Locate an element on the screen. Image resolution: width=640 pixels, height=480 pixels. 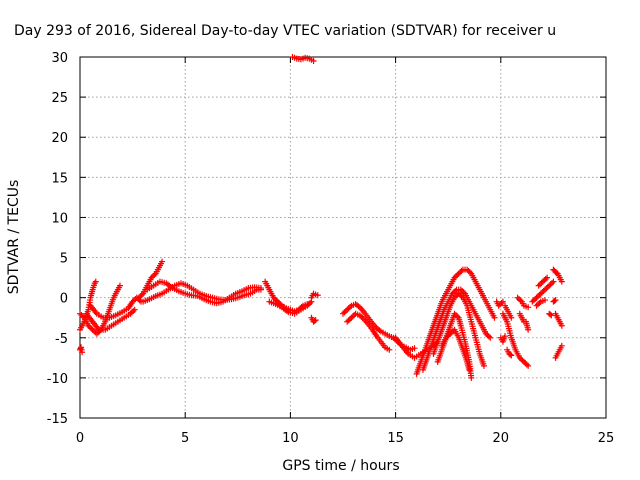
y-tick-label: 5 is located at coordinates (64, 259).